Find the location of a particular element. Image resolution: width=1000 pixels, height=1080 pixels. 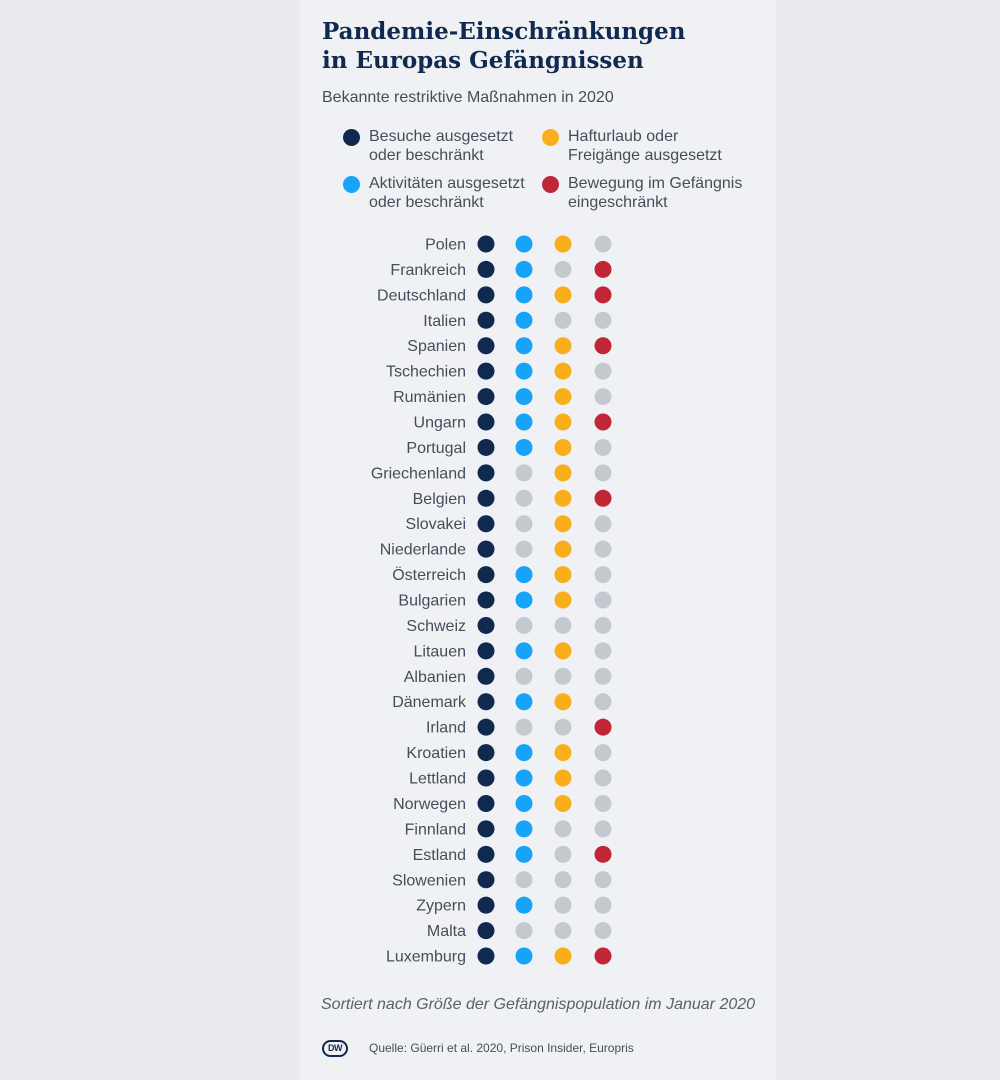

dot-luxemburg-hafturlaub is located at coordinates (563, 956).